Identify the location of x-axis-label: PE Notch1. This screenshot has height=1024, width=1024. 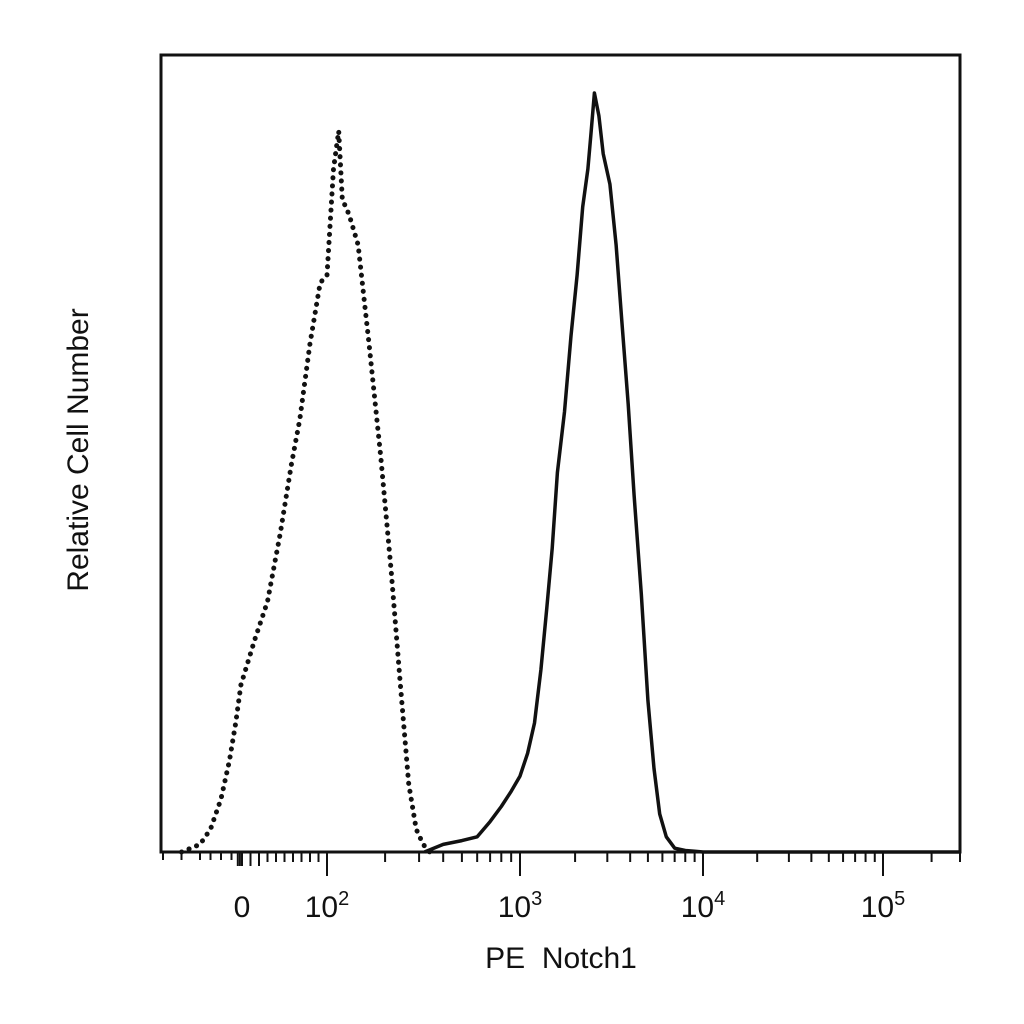
(561, 958).